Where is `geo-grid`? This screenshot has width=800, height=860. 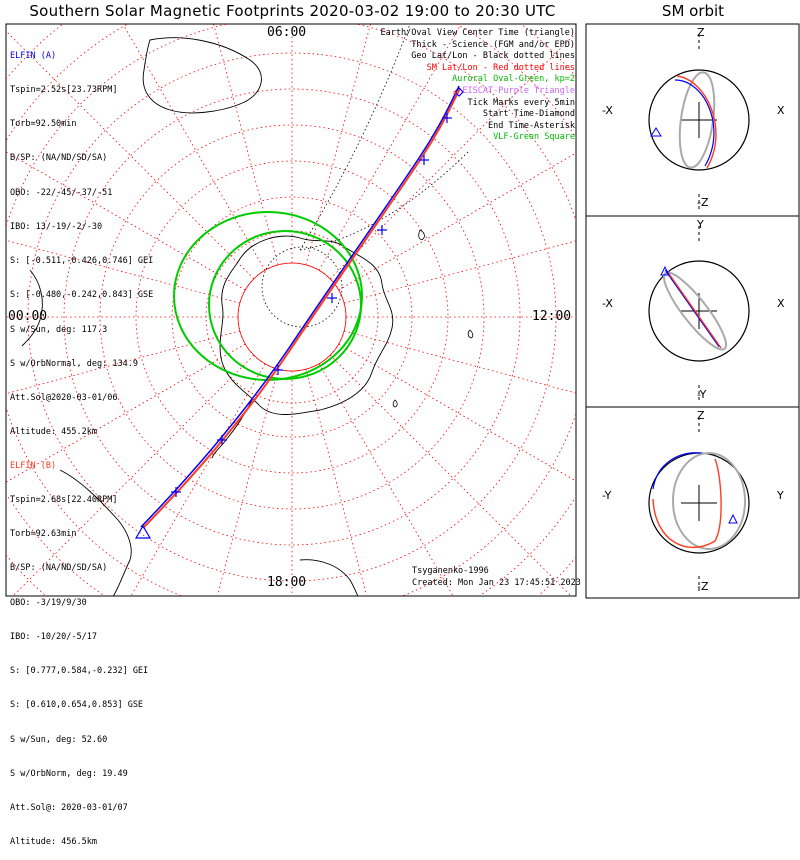 geo-grid is located at coordinates (366, 176).